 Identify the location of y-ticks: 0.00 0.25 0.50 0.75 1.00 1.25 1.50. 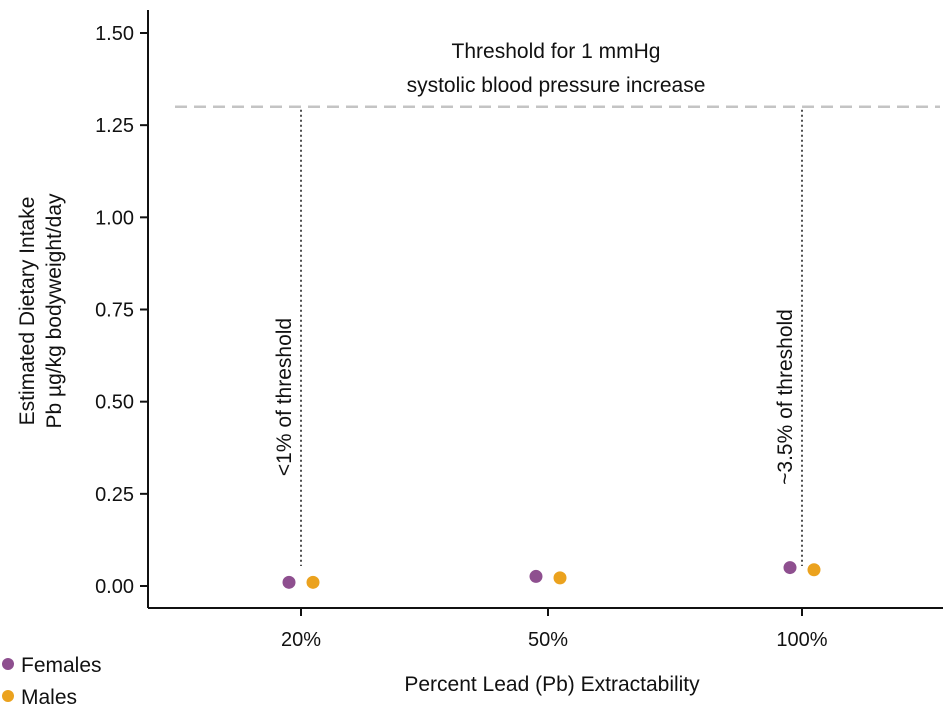
(121, 310).